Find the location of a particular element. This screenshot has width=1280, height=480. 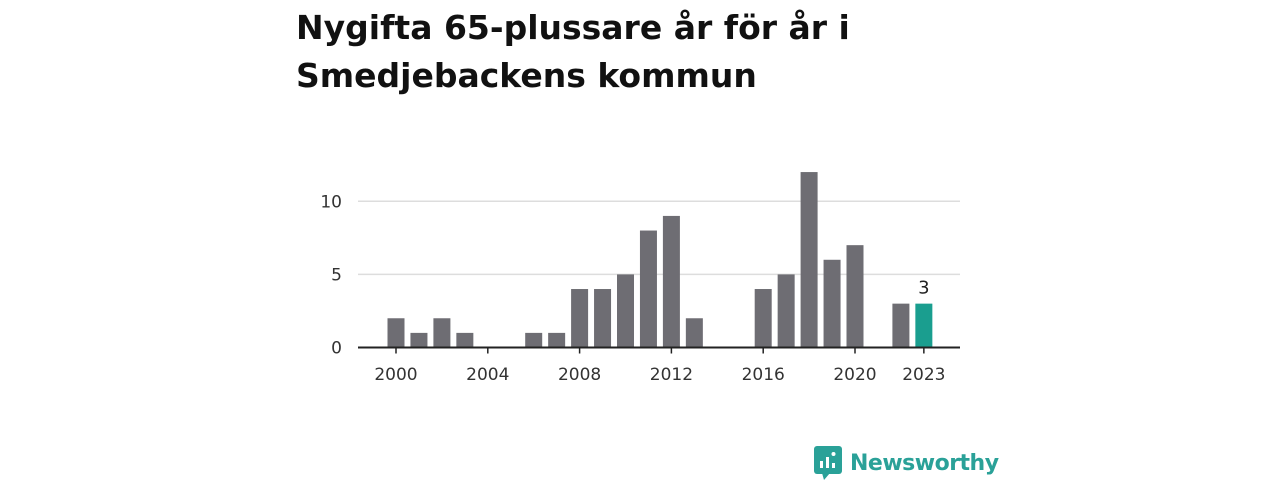

newsworthy-logo: Newsworthy is located at coordinates (906, 463).